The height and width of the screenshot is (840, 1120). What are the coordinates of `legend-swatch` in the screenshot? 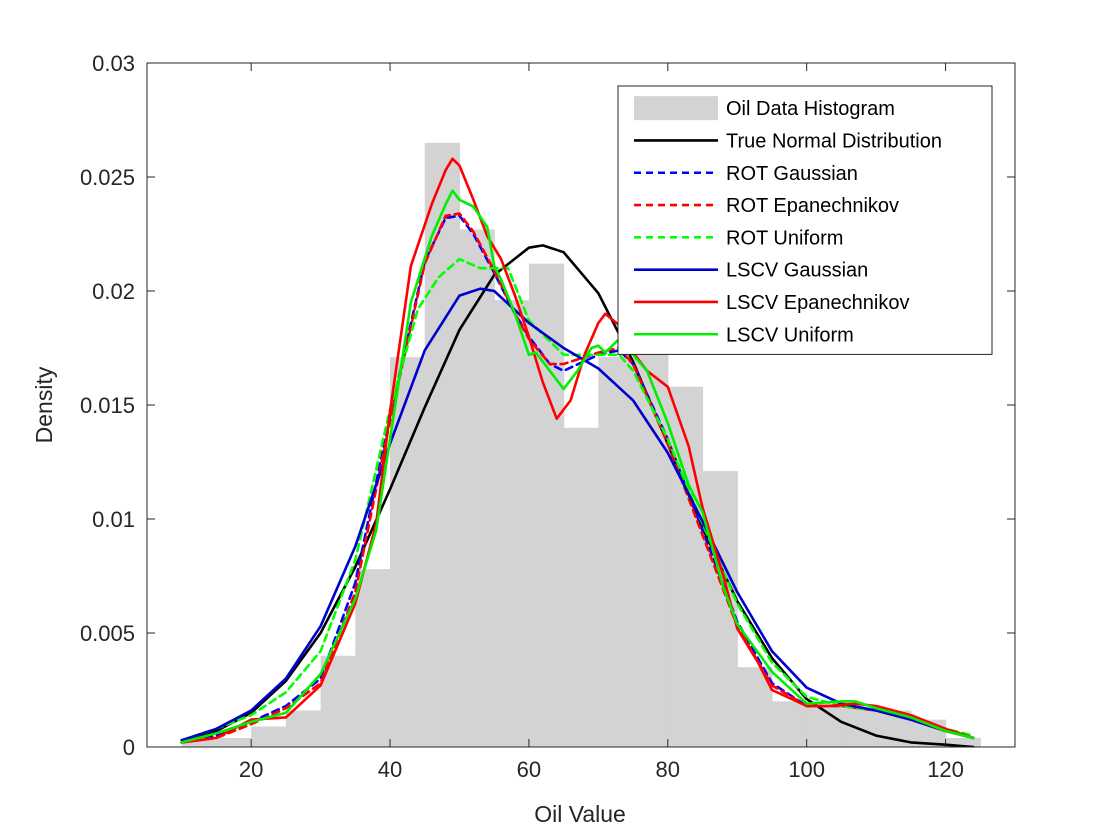 It's located at (676, 108).